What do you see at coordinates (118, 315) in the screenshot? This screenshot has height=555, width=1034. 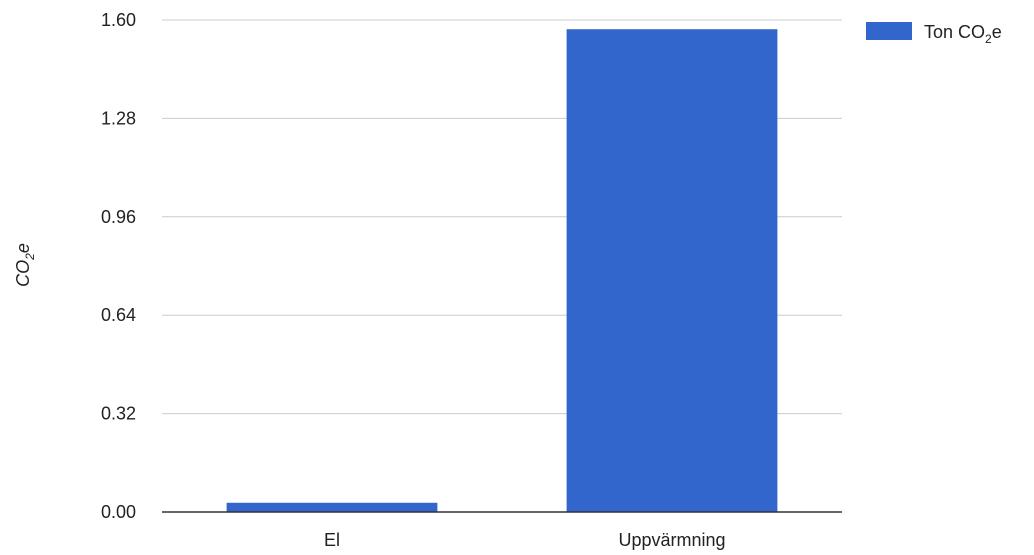 I see `y-tick-label: 0.64` at bounding box center [118, 315].